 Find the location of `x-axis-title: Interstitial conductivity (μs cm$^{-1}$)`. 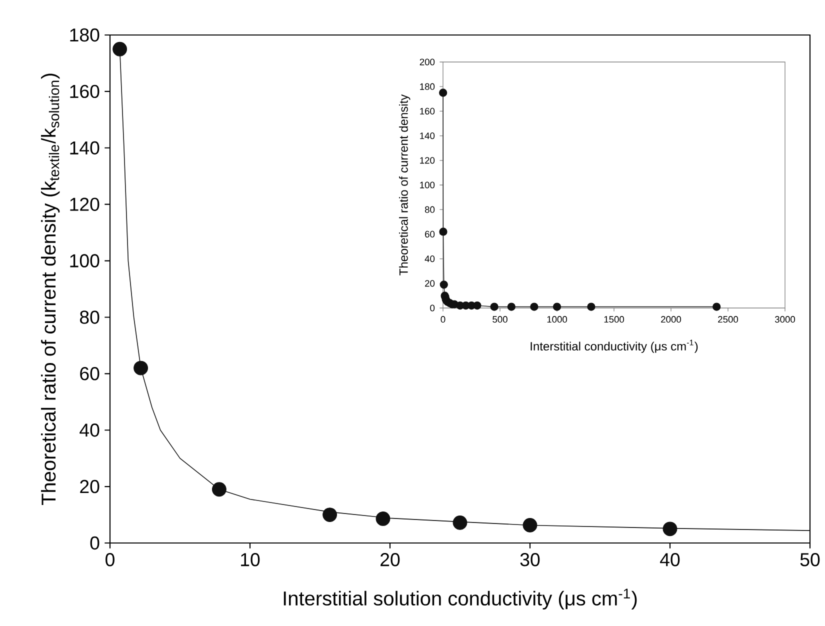

x-axis-title: Interstitial conductivity (μs cm$^{-1}$) is located at coordinates (614, 346).